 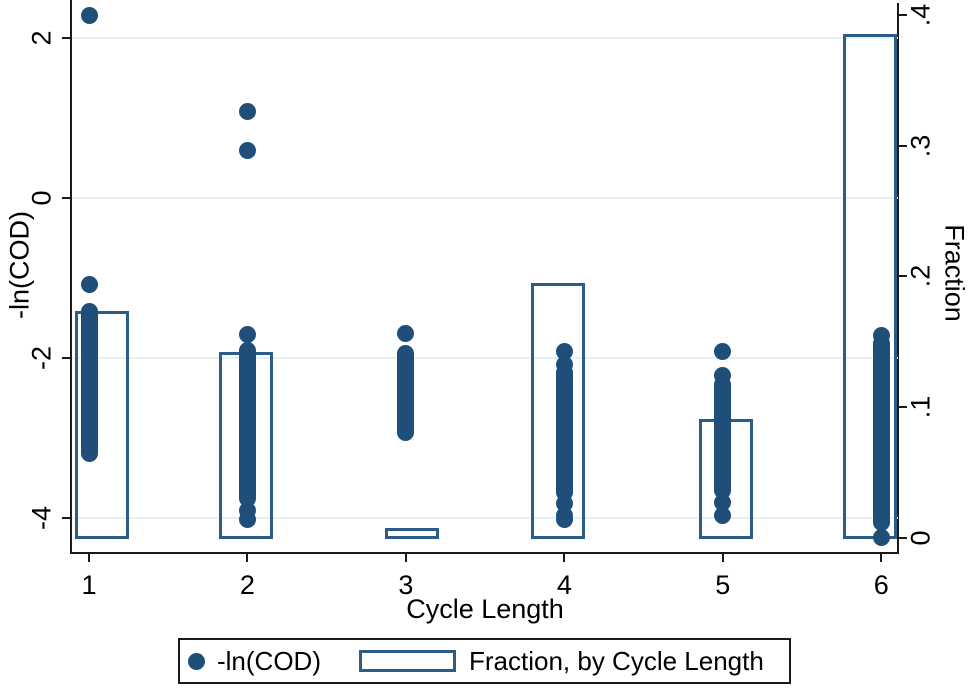 What do you see at coordinates (196, 661) in the screenshot?
I see `legend-scatter-marker-icon` at bounding box center [196, 661].